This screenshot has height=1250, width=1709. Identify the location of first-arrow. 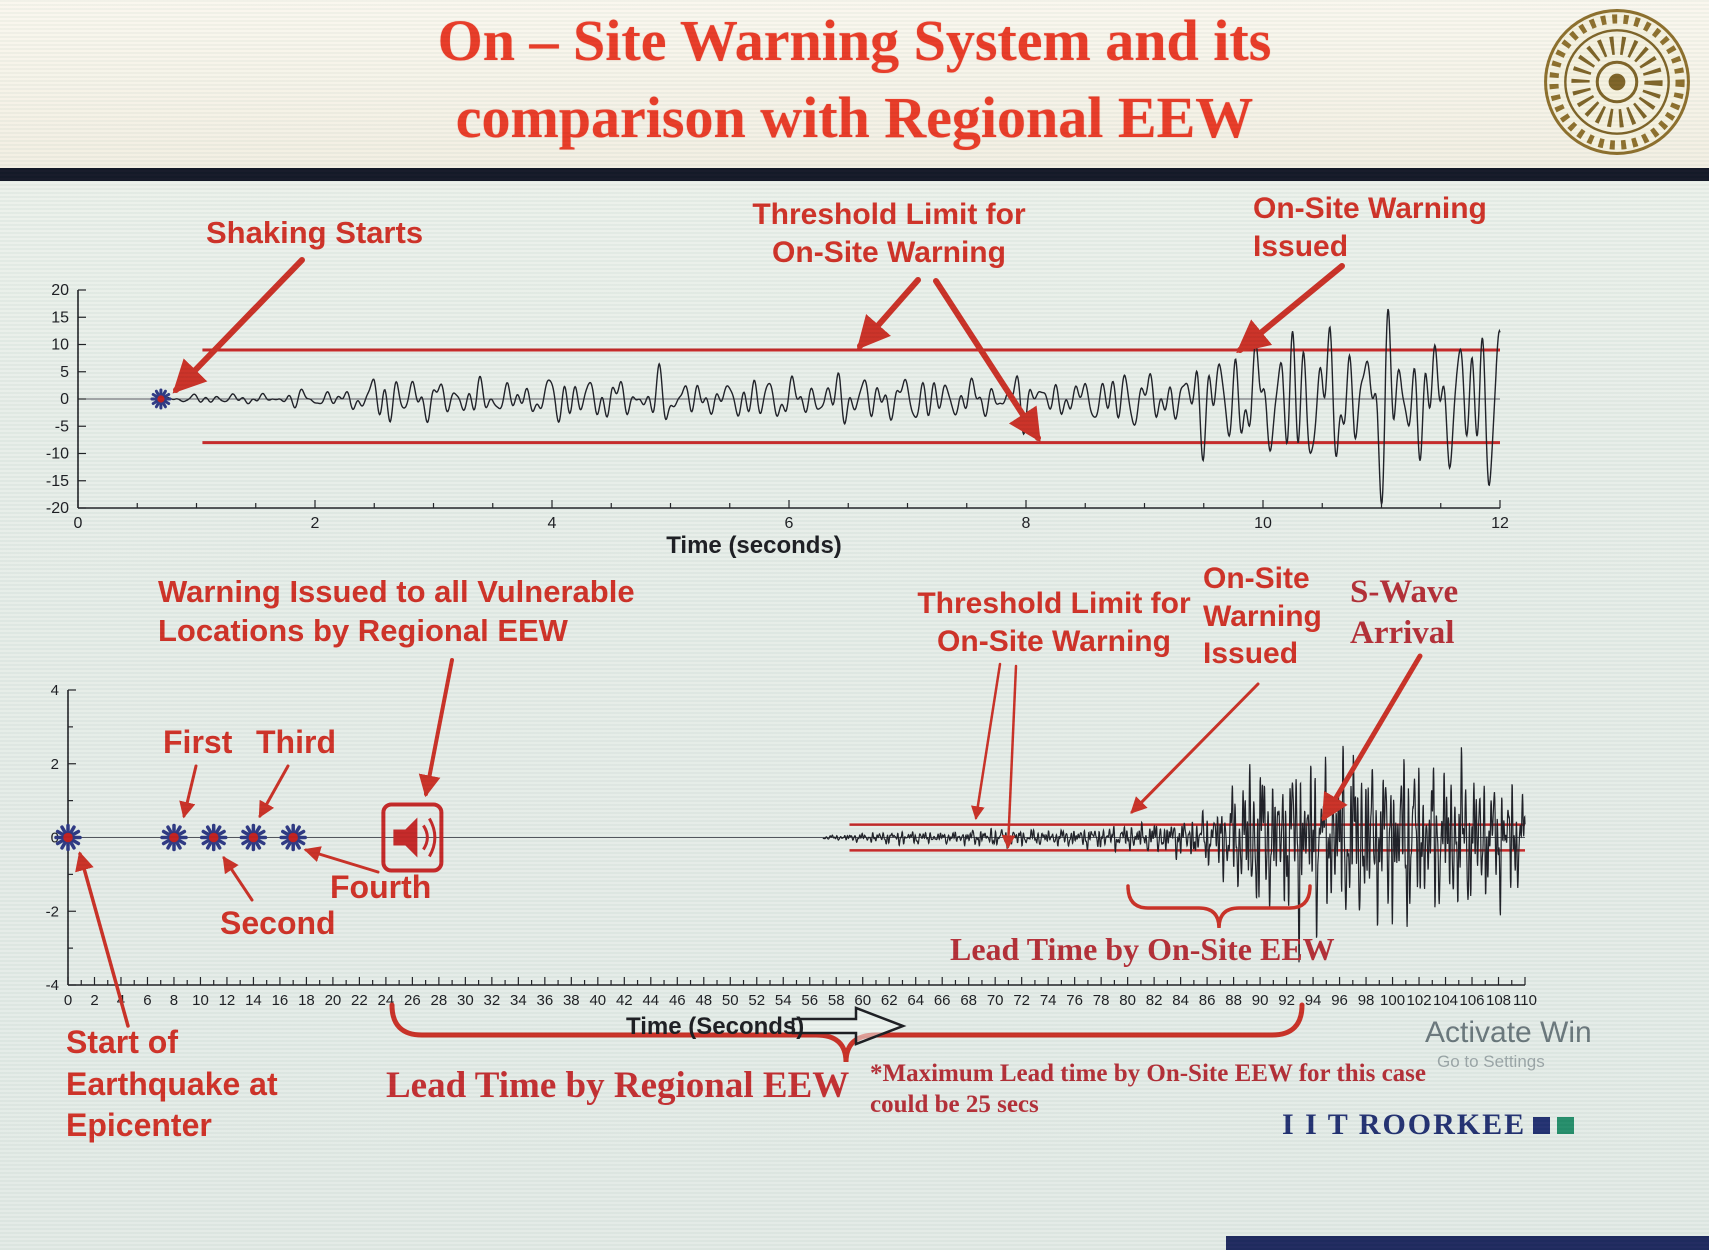
(188, 791).